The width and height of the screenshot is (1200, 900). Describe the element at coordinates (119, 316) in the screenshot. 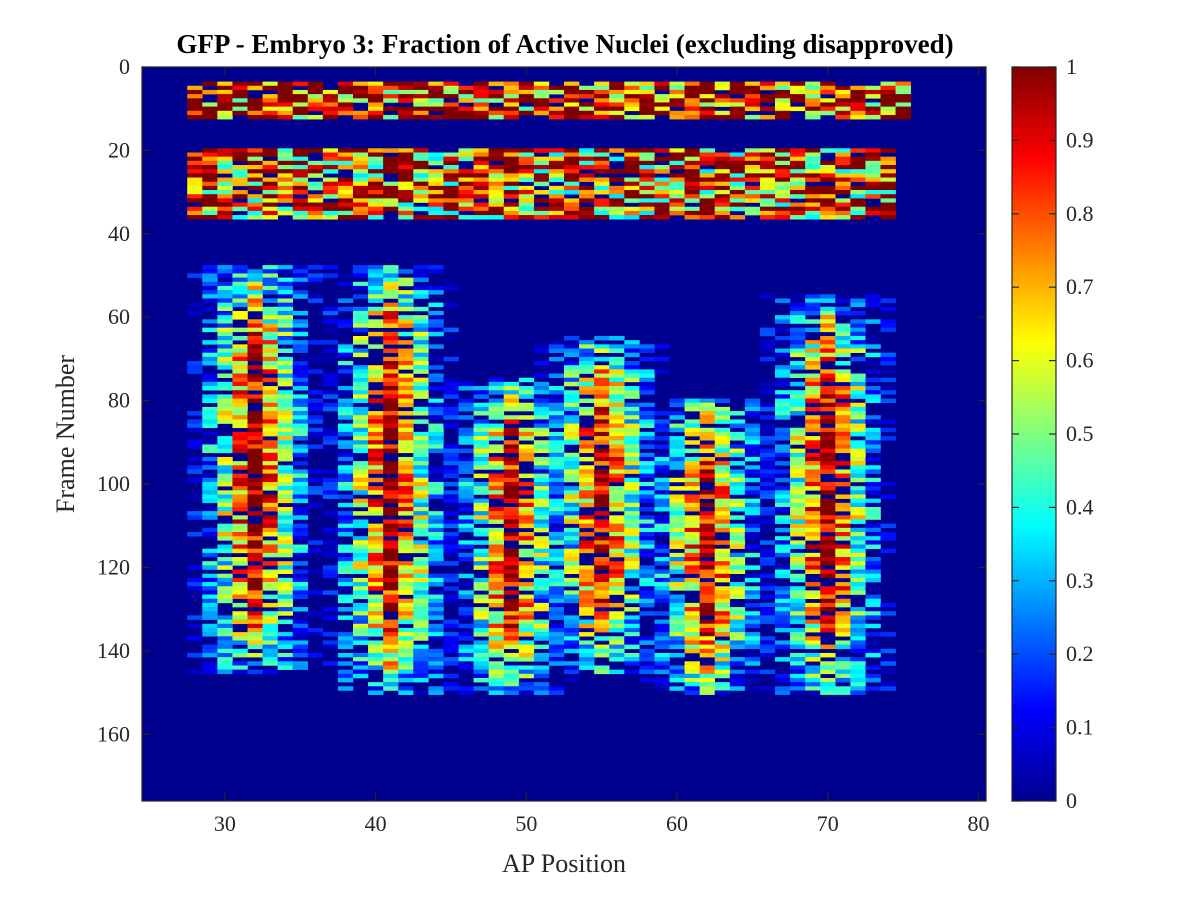

I see `y-tick-label: 60` at that location.